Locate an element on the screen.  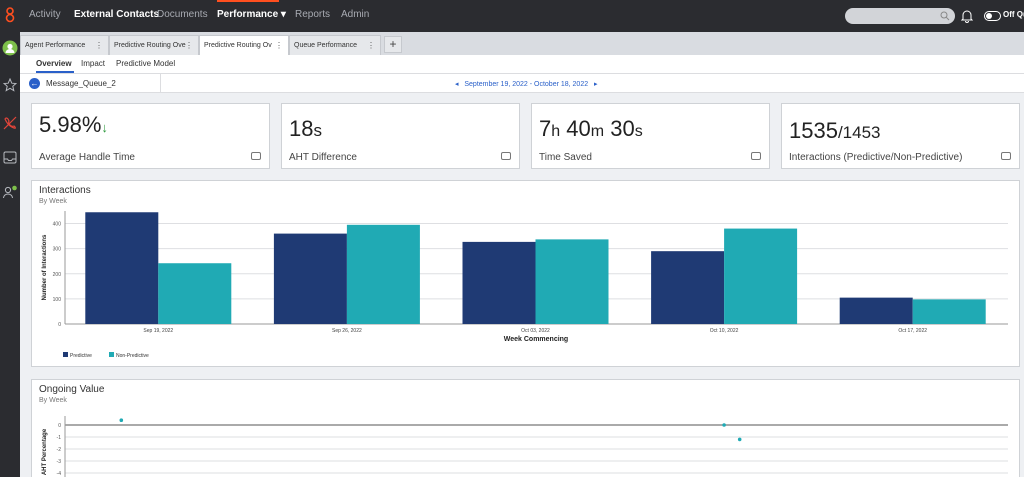
divider is located at coordinates (160, 83).